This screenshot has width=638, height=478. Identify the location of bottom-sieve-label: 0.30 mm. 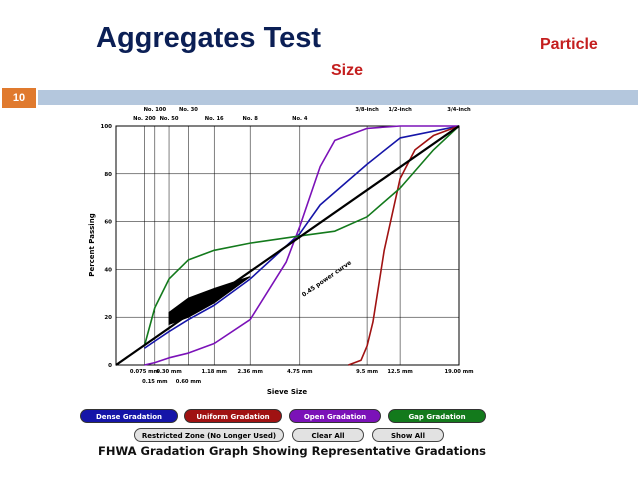
(168, 372).